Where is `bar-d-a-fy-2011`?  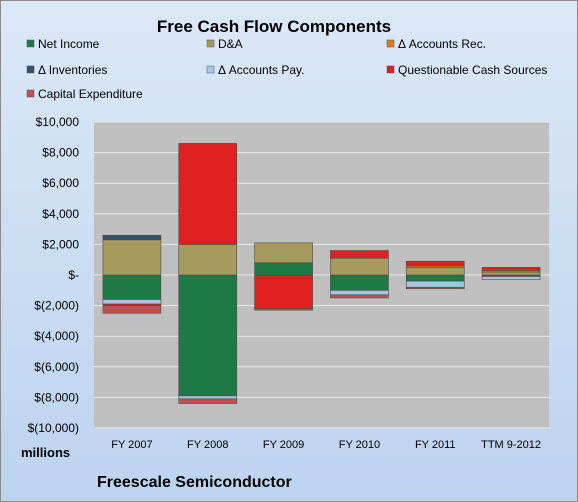 bar-d-a-fy-2011 is located at coordinates (435, 271).